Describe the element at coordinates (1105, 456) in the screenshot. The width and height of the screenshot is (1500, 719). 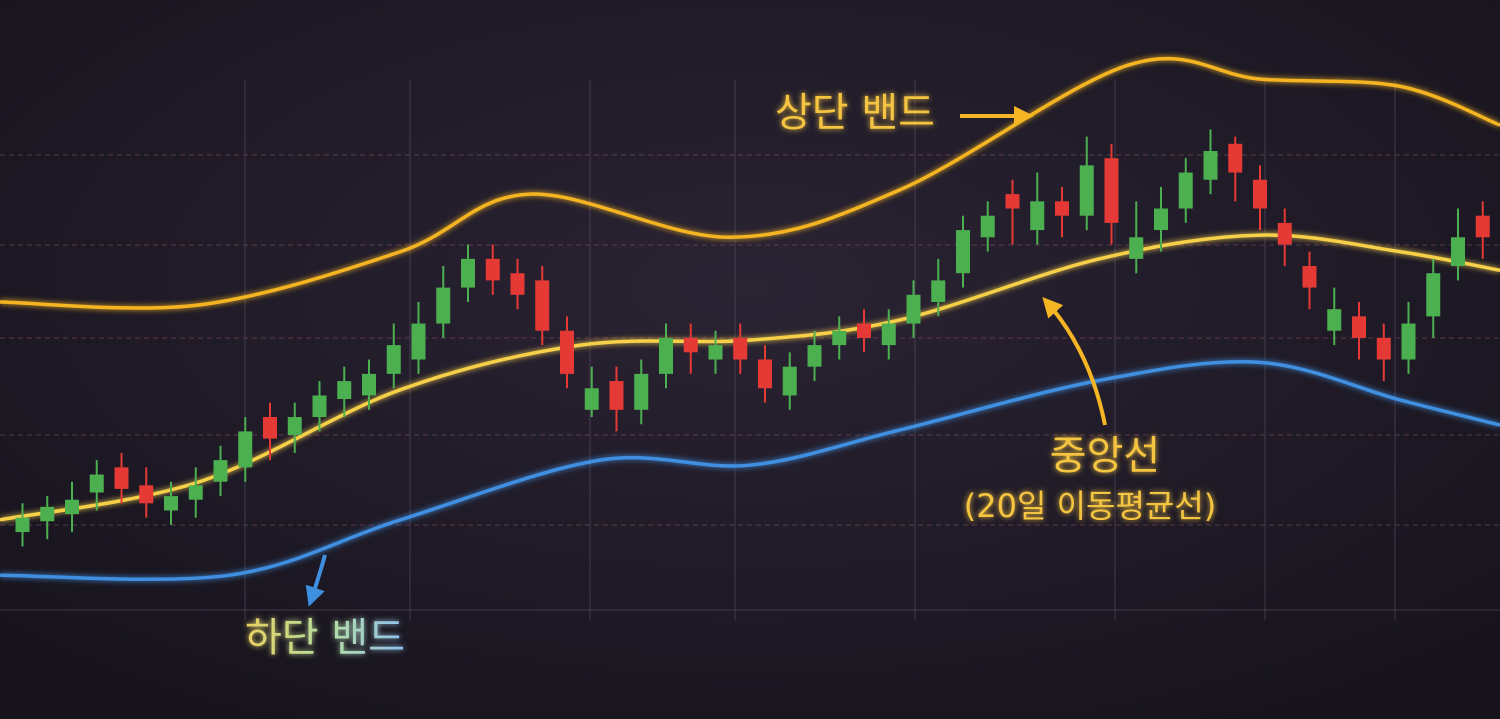
I see `annotation: 중앙선` at that location.